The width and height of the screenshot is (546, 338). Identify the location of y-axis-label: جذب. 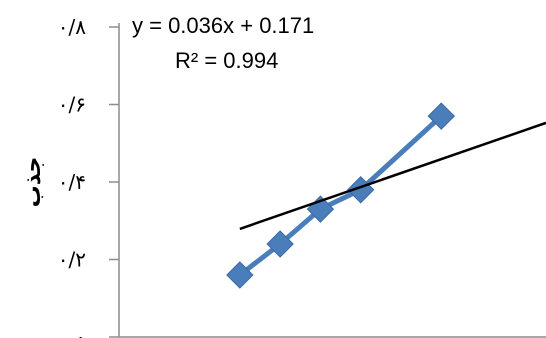
(33, 182).